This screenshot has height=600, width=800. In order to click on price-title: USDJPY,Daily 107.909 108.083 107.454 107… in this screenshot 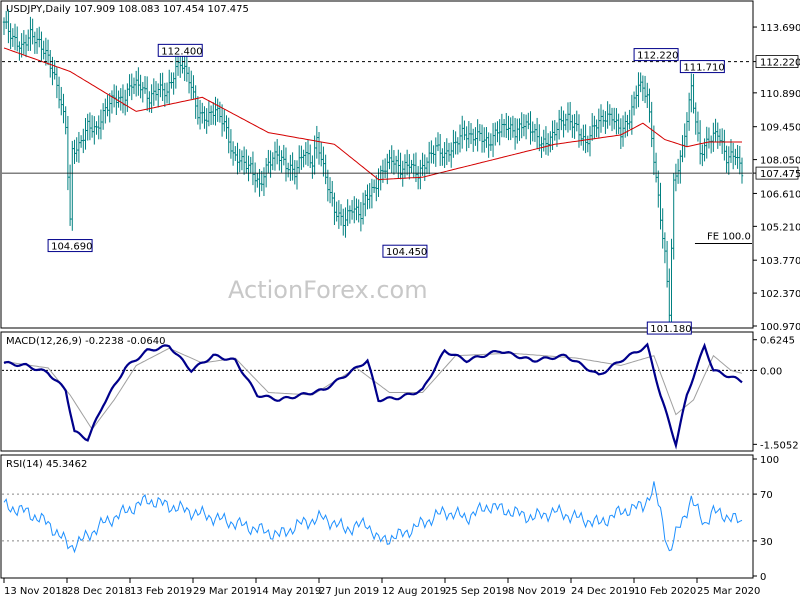, I will do `click(127, 9)`.